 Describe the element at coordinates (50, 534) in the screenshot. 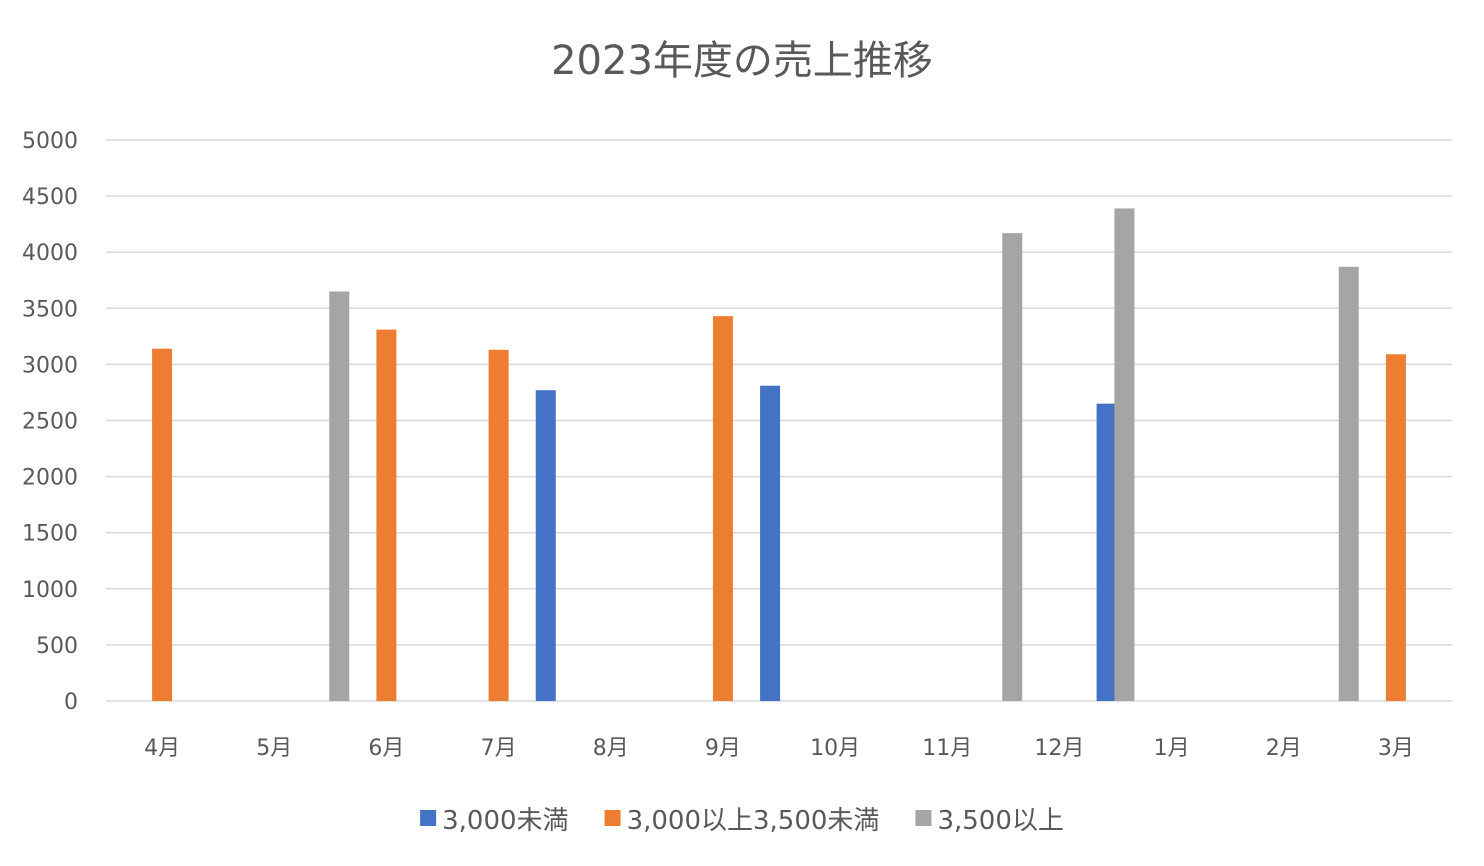

I see `y-tick-label: 1500` at that location.